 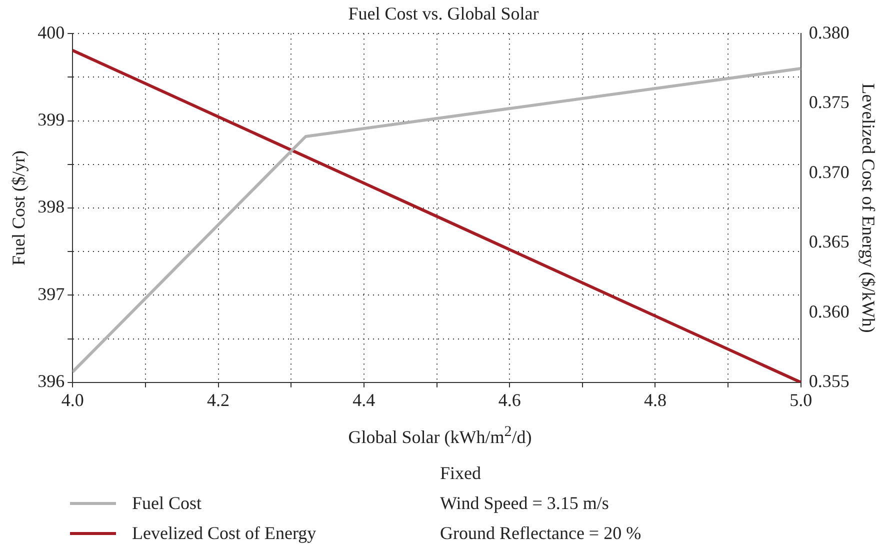 I want to click on y-tick-label: 397, so click(x=51, y=294).